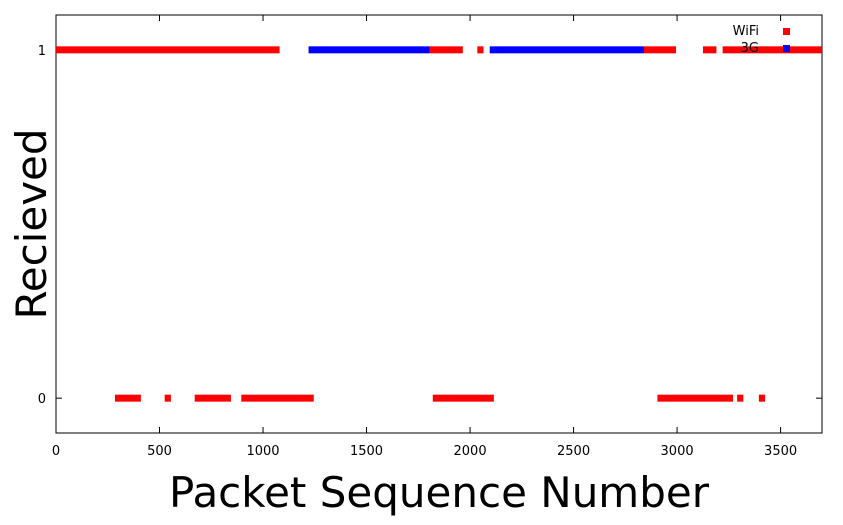 The height and width of the screenshot is (525, 843). Describe the element at coordinates (56, 451) in the screenshot. I see `x-tick-label: 0` at that location.